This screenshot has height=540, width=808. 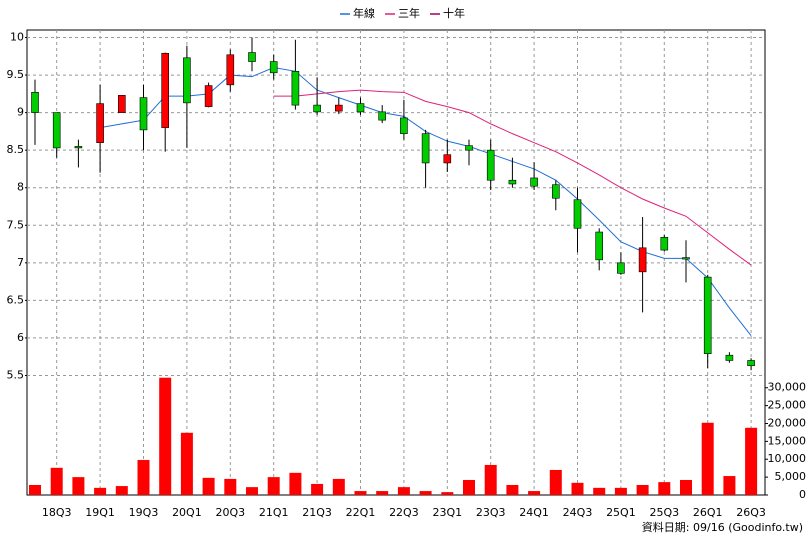 What do you see at coordinates (787, 405) in the screenshot?
I see `volume-tick-label: 25,000` at bounding box center [787, 405].